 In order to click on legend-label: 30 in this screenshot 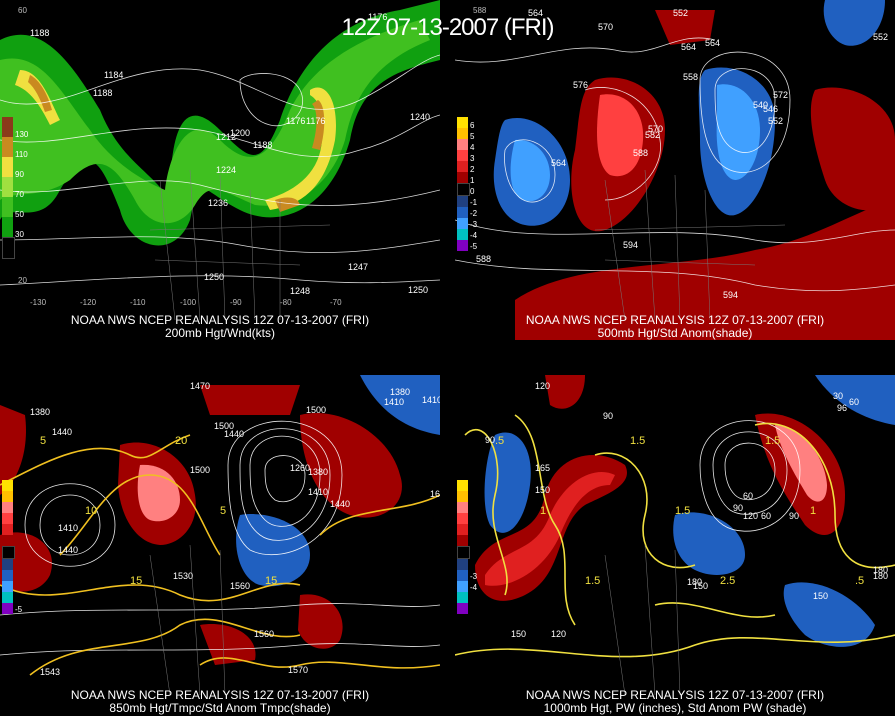, I will do `click(19, 234)`.